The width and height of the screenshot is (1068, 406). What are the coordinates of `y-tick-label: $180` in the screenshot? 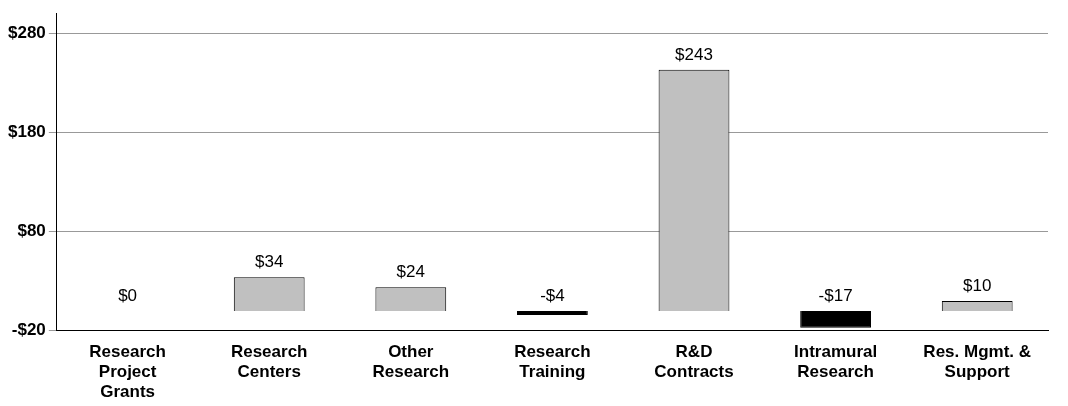 It's located at (26, 131).